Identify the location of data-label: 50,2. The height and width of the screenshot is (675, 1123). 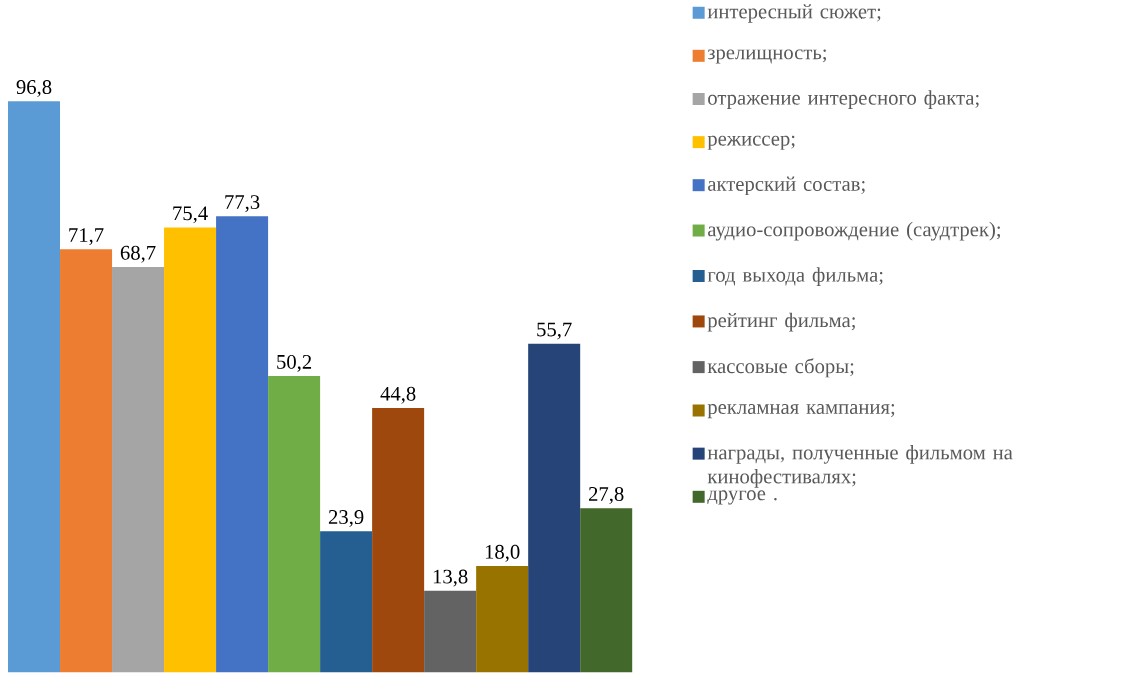
(294, 363).